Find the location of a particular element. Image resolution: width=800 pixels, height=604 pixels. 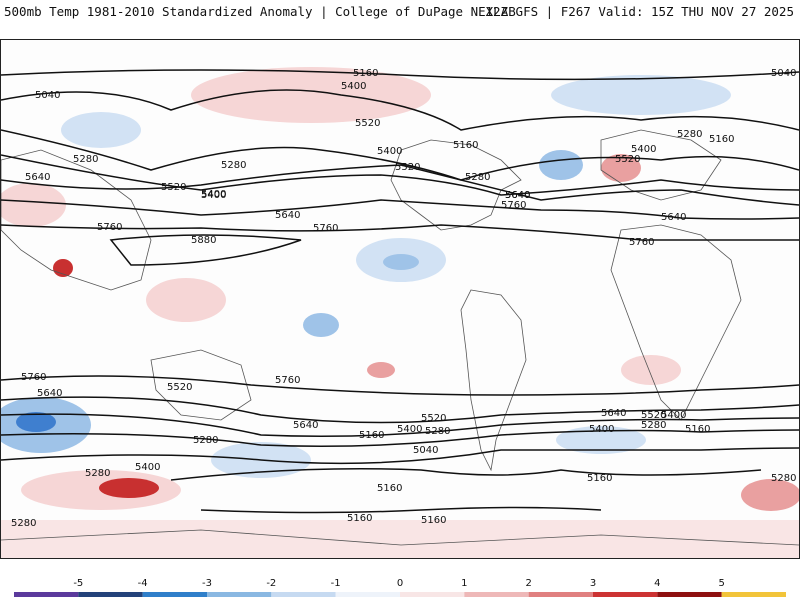

contour-5400-north is located at coordinates (400, 175).